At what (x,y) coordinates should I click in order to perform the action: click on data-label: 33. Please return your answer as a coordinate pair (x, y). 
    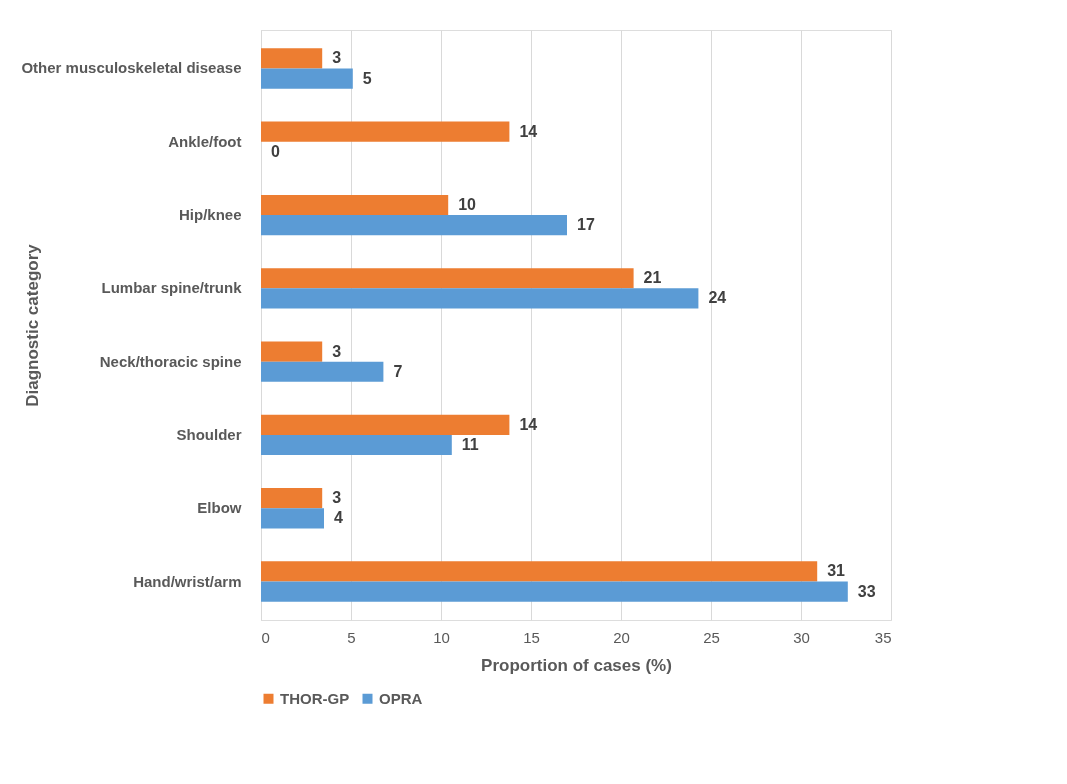
    Looking at the image, I should click on (866, 591).